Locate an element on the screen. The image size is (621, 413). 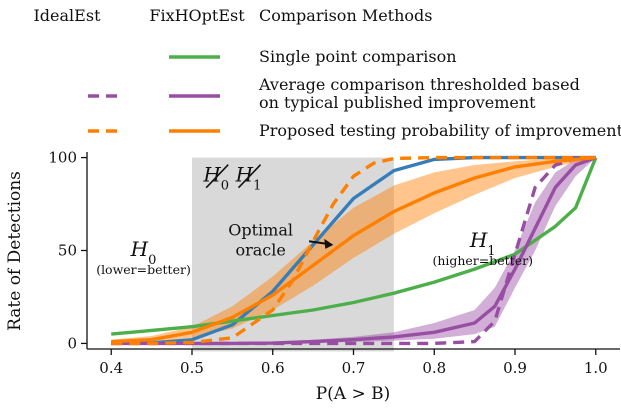
h1-label-note: (higher=better) is located at coordinates (482, 260).